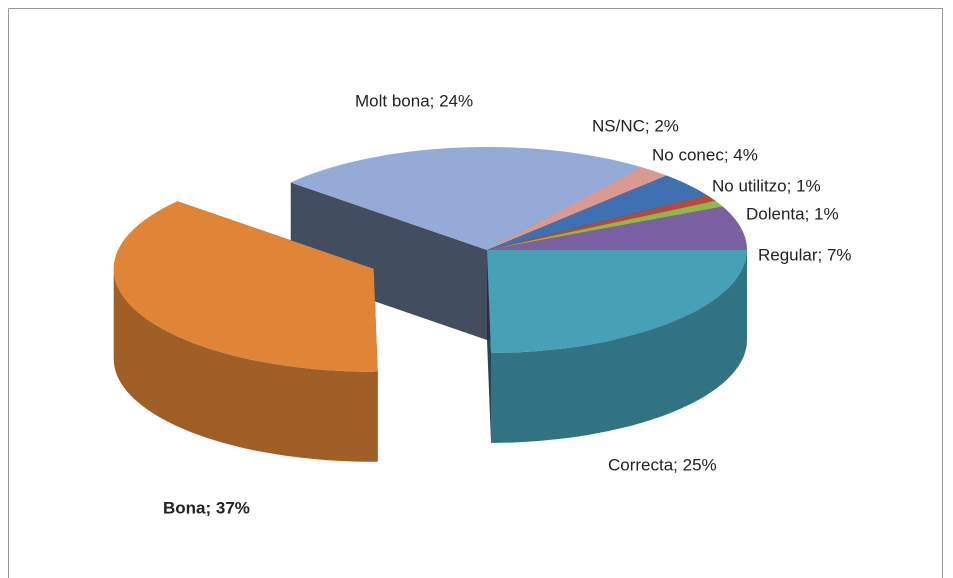  What do you see at coordinates (388, 261) in the screenshot?
I see `slice-side` at bounding box center [388, 261].